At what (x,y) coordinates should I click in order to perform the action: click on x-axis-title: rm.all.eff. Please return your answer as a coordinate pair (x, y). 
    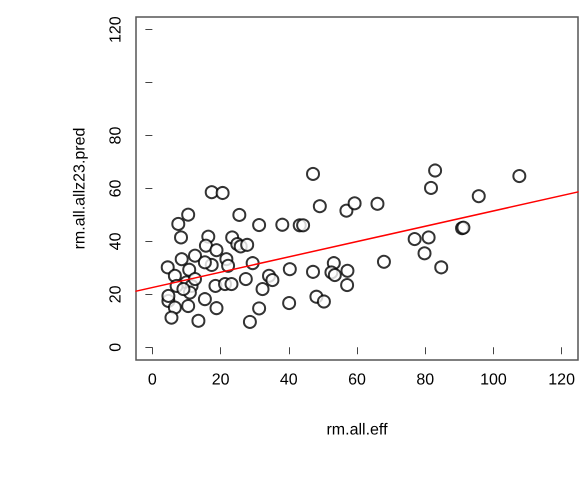
    Looking at the image, I should click on (357, 430).